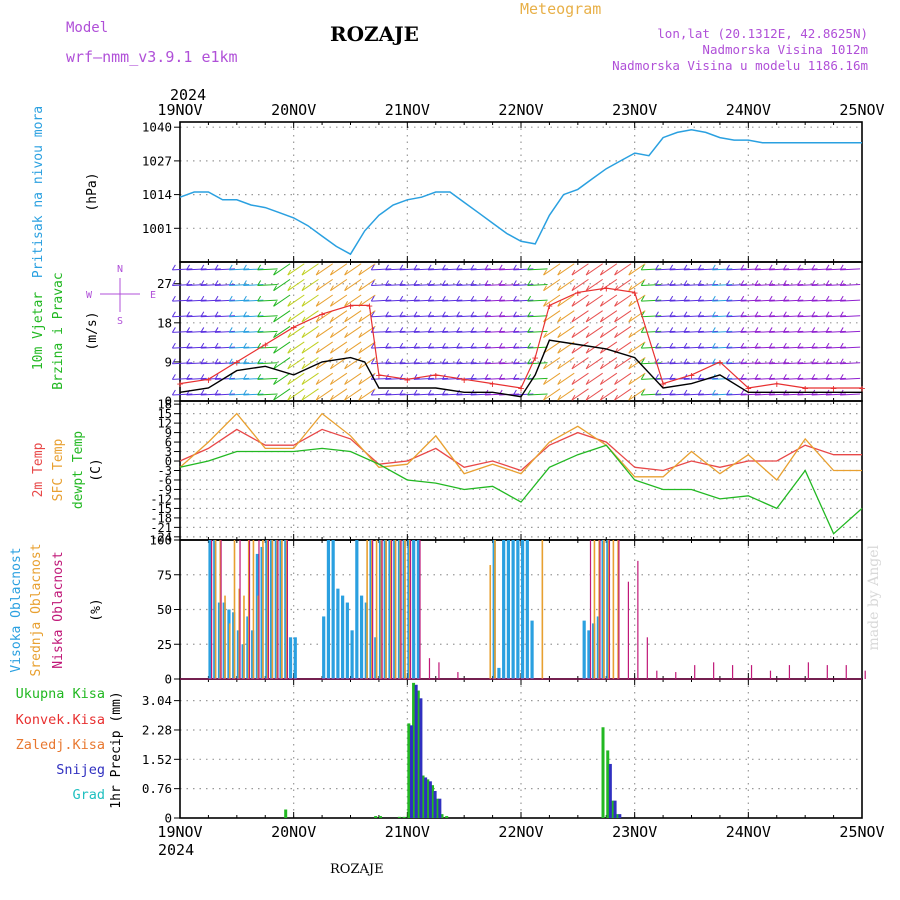  I want to click on temperature-panel, so click(518, 470).